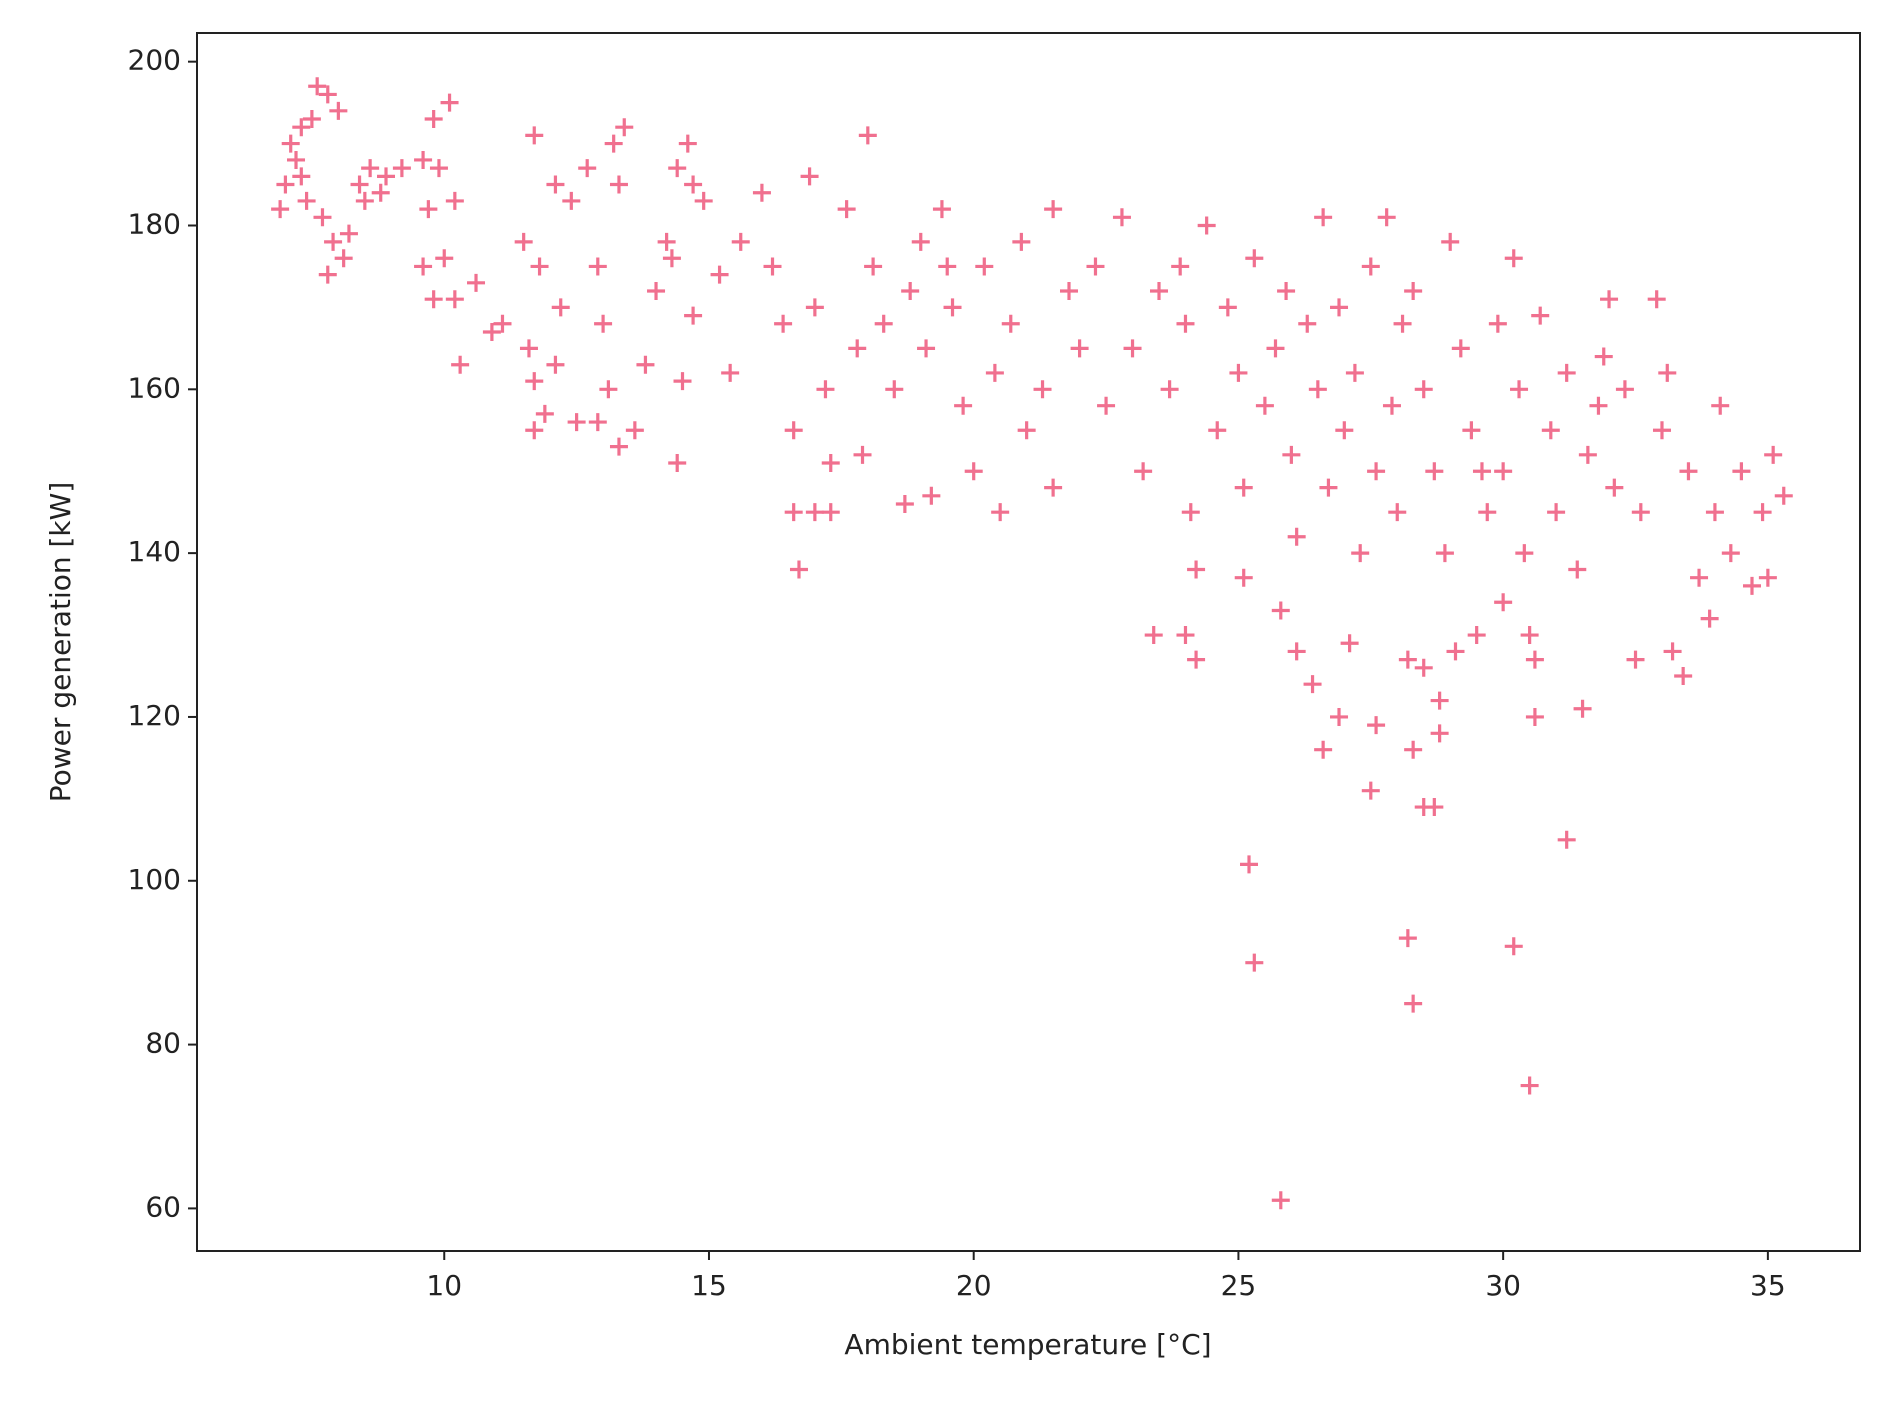 This screenshot has width=1890, height=1402. What do you see at coordinates (709, 1285) in the screenshot?
I see `x-tick-label: 15` at bounding box center [709, 1285].